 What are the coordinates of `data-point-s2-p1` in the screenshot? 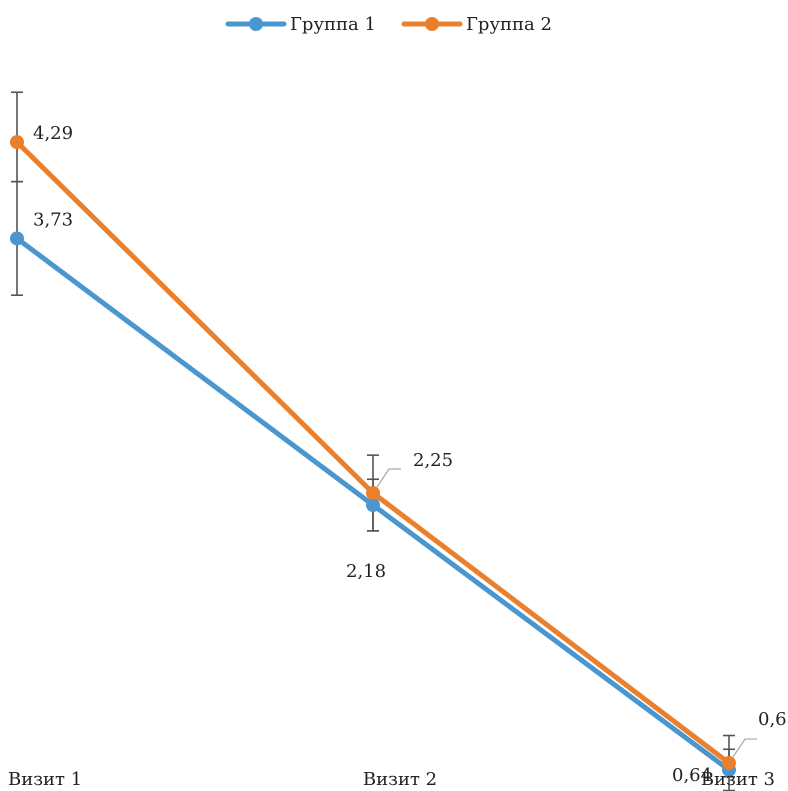 It's located at (17, 142).